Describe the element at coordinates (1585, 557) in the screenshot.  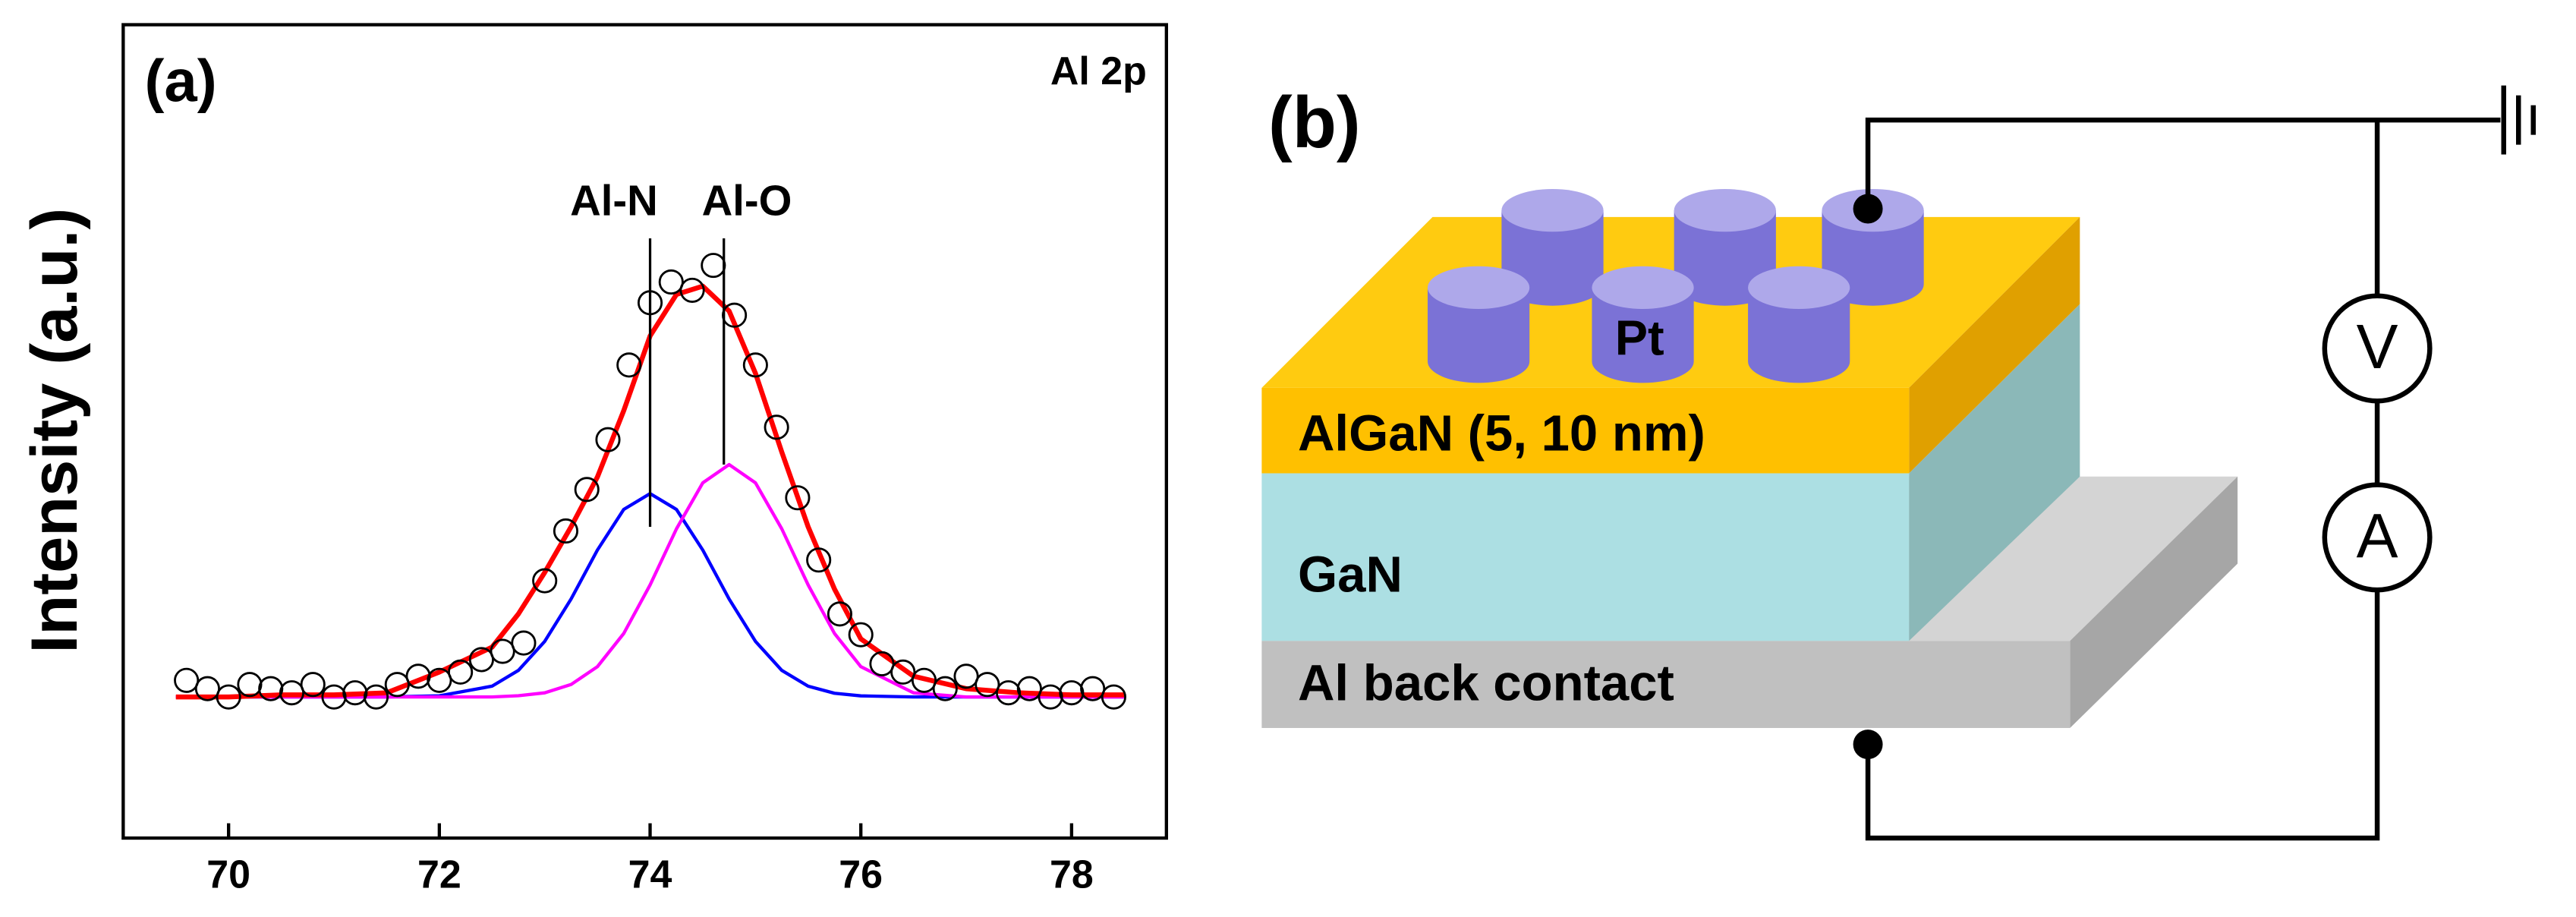
I see `gan-front` at that location.